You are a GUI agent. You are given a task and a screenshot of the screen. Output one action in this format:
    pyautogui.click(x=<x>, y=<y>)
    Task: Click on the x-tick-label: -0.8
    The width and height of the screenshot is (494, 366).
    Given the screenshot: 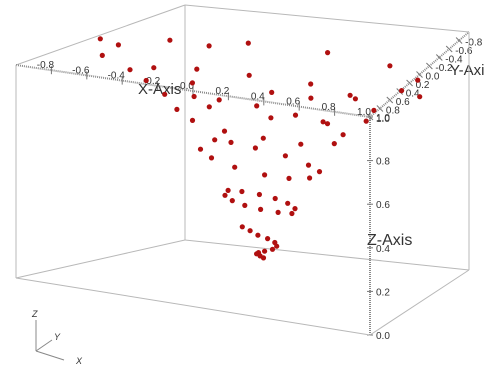 What is the action you would take?
    pyautogui.click(x=46, y=65)
    